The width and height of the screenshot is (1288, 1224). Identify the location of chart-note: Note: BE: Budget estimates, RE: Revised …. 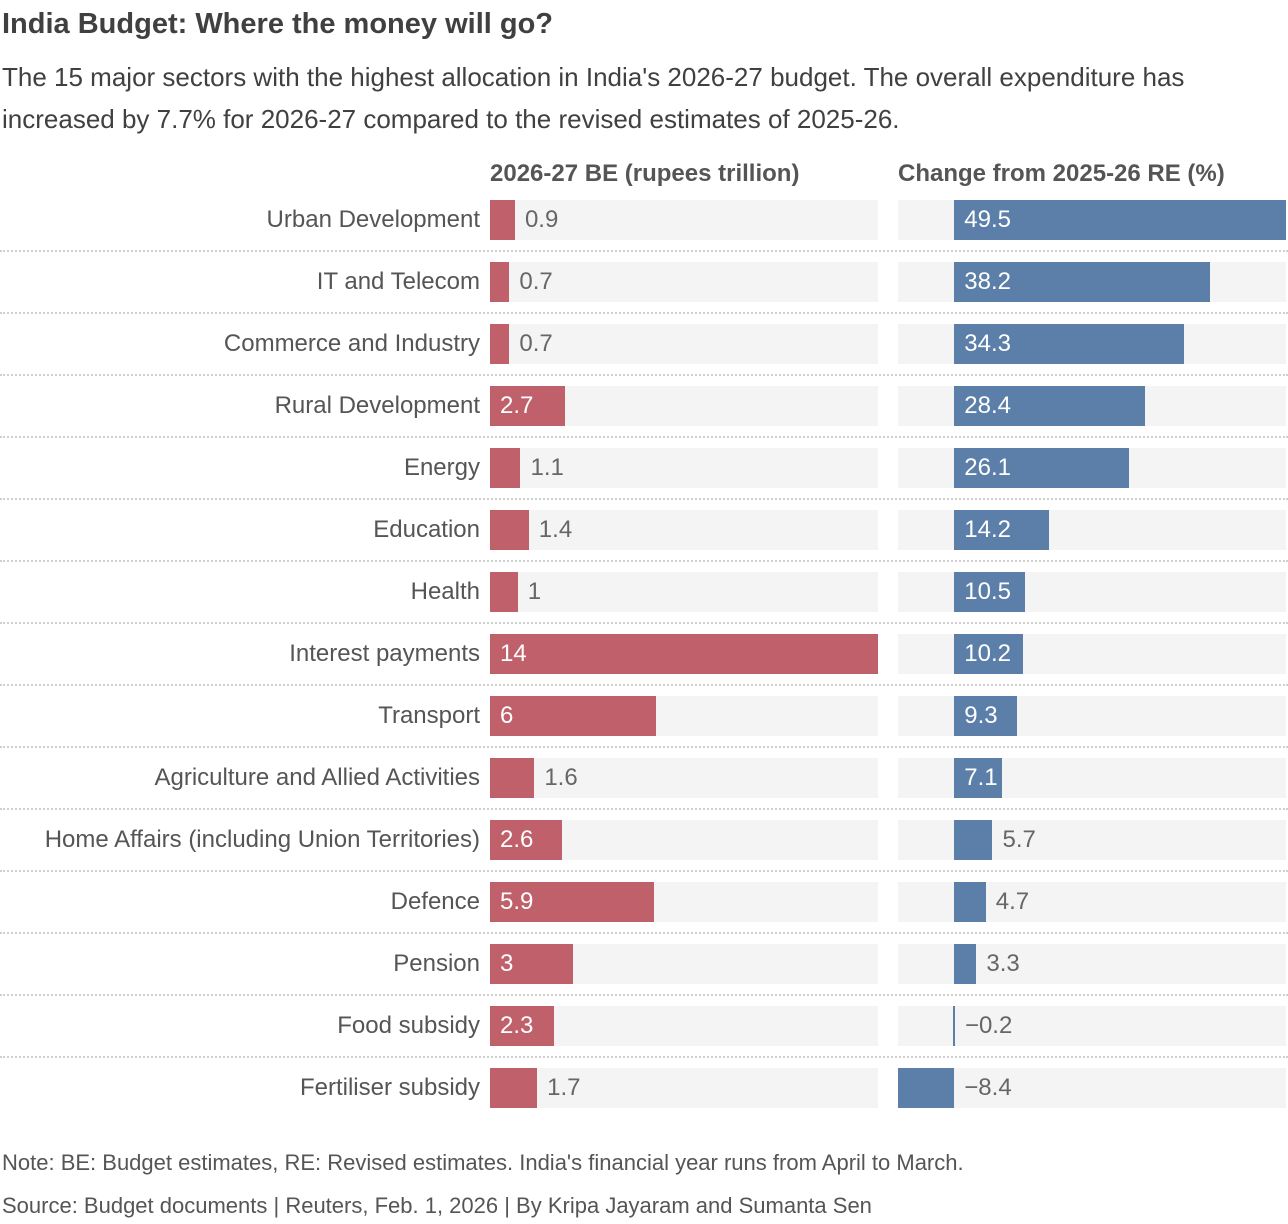
(483, 1162).